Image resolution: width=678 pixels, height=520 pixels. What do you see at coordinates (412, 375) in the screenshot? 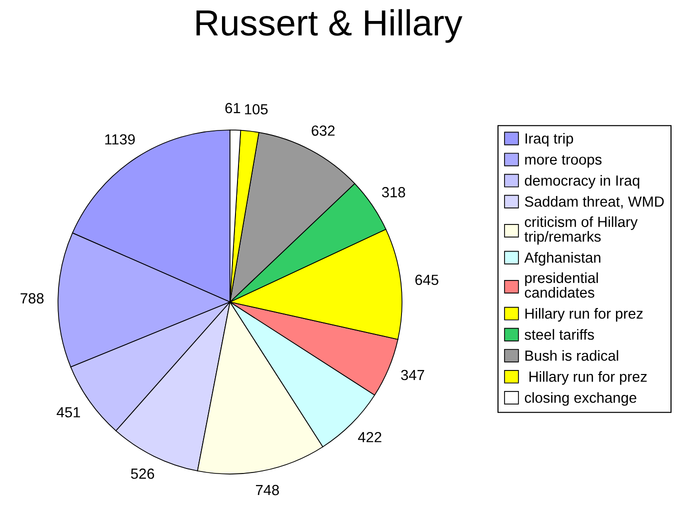
I see `data-label: 347` at bounding box center [412, 375].